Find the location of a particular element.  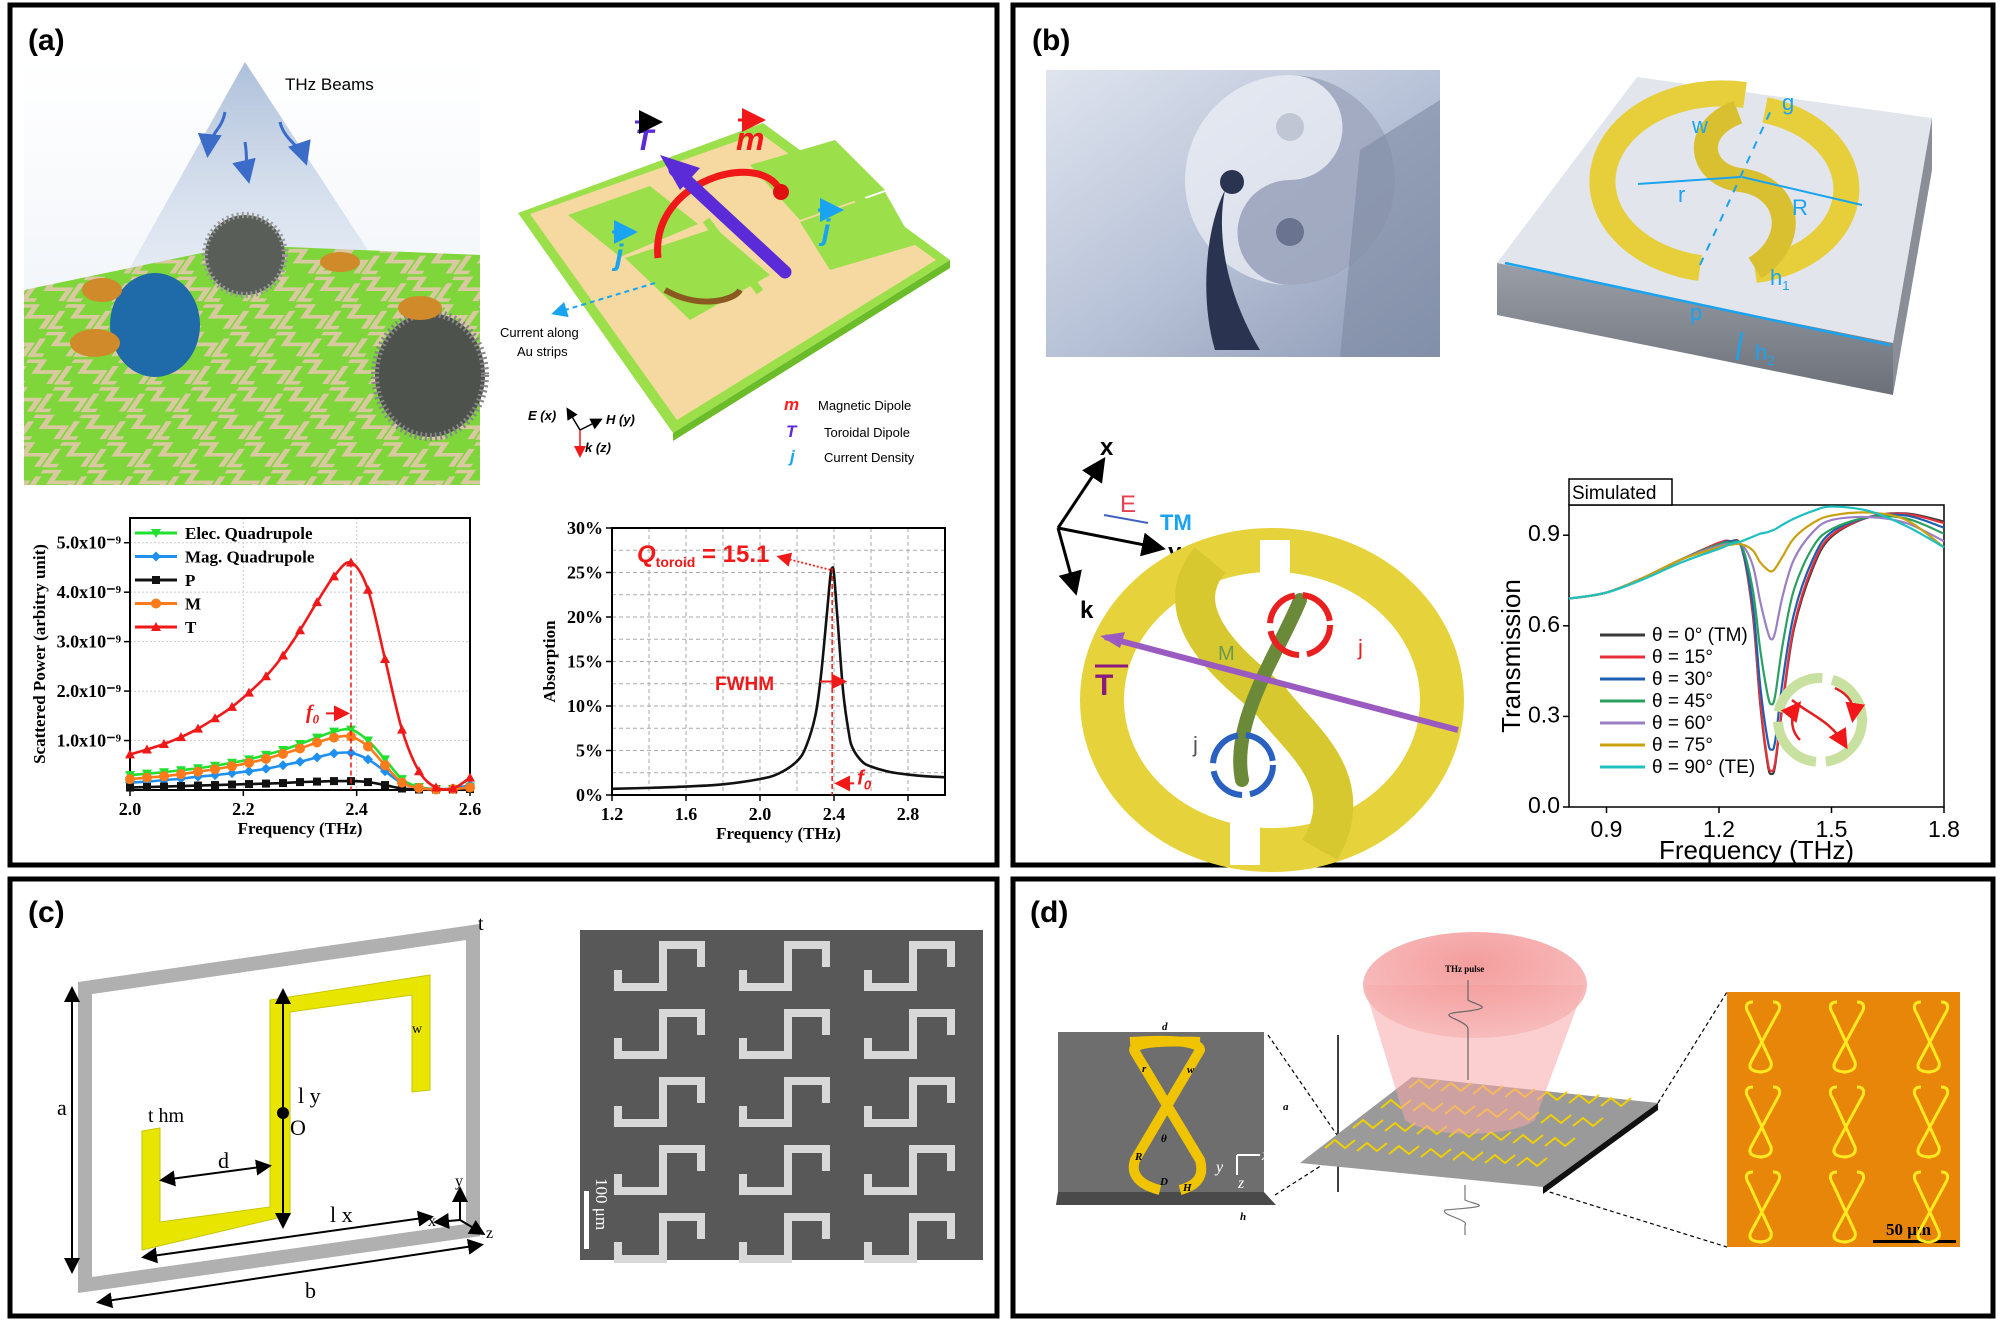

y-tick-label: 25% is located at coordinates (585, 573).